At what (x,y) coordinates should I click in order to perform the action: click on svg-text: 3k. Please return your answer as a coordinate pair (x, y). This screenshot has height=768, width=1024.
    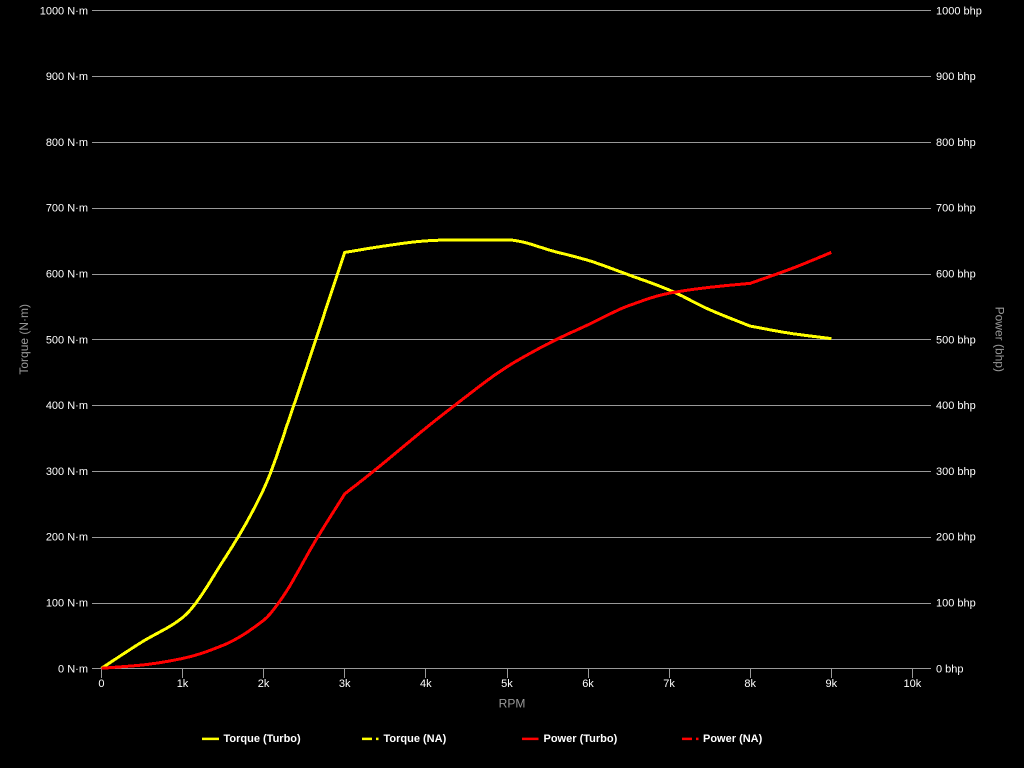
    Looking at the image, I should click on (345, 684).